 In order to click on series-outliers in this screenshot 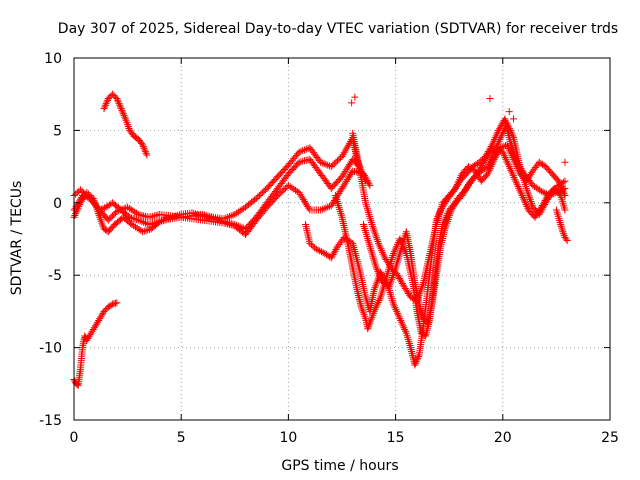, I will do `click(458, 129)`.